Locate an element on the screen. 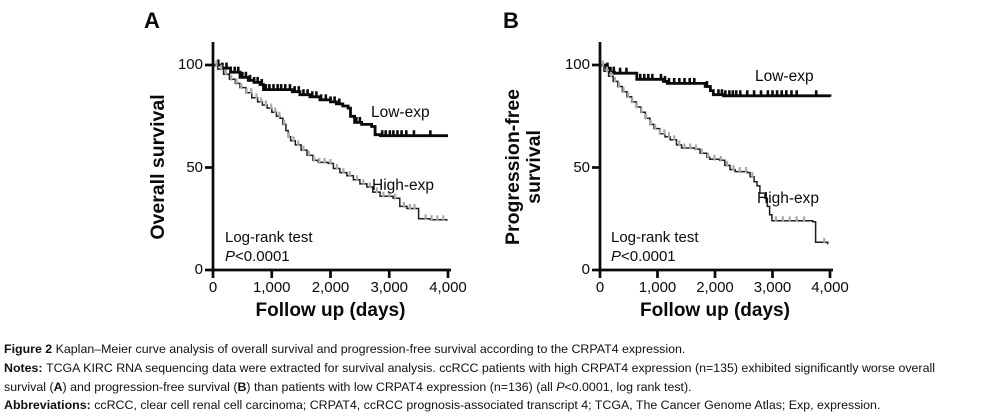 This screenshot has height=416, width=997. pvalue-a: P<0.0001 is located at coordinates (269, 256).